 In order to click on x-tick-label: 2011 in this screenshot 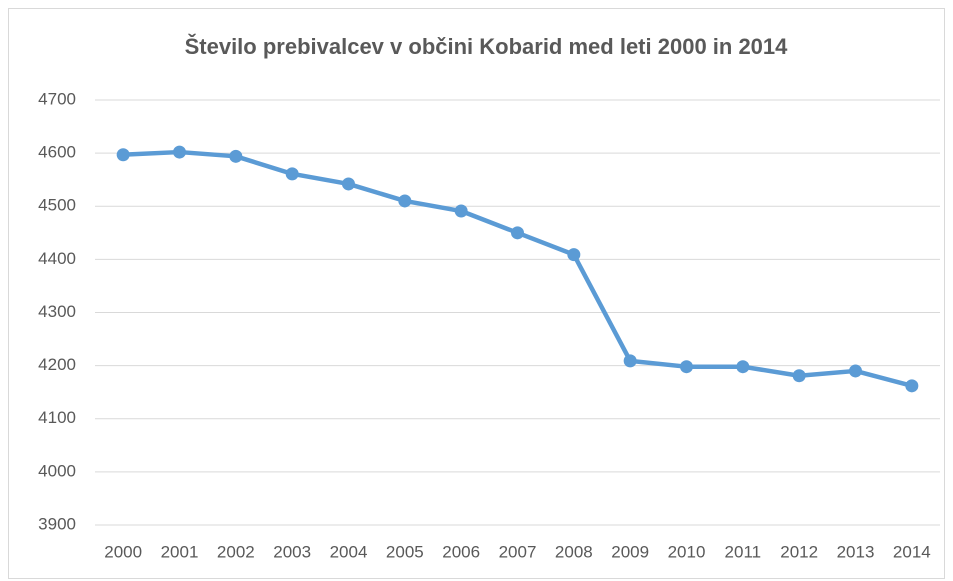, I will do `click(743, 551)`.